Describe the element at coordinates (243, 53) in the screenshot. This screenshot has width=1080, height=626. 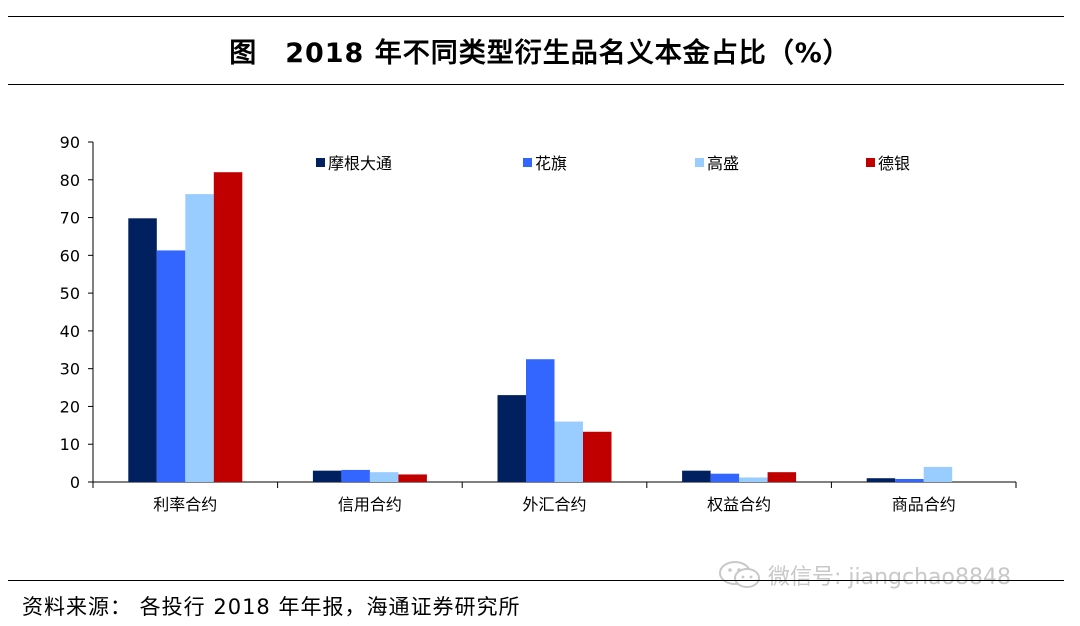
I see `figure-label: 图` at that location.